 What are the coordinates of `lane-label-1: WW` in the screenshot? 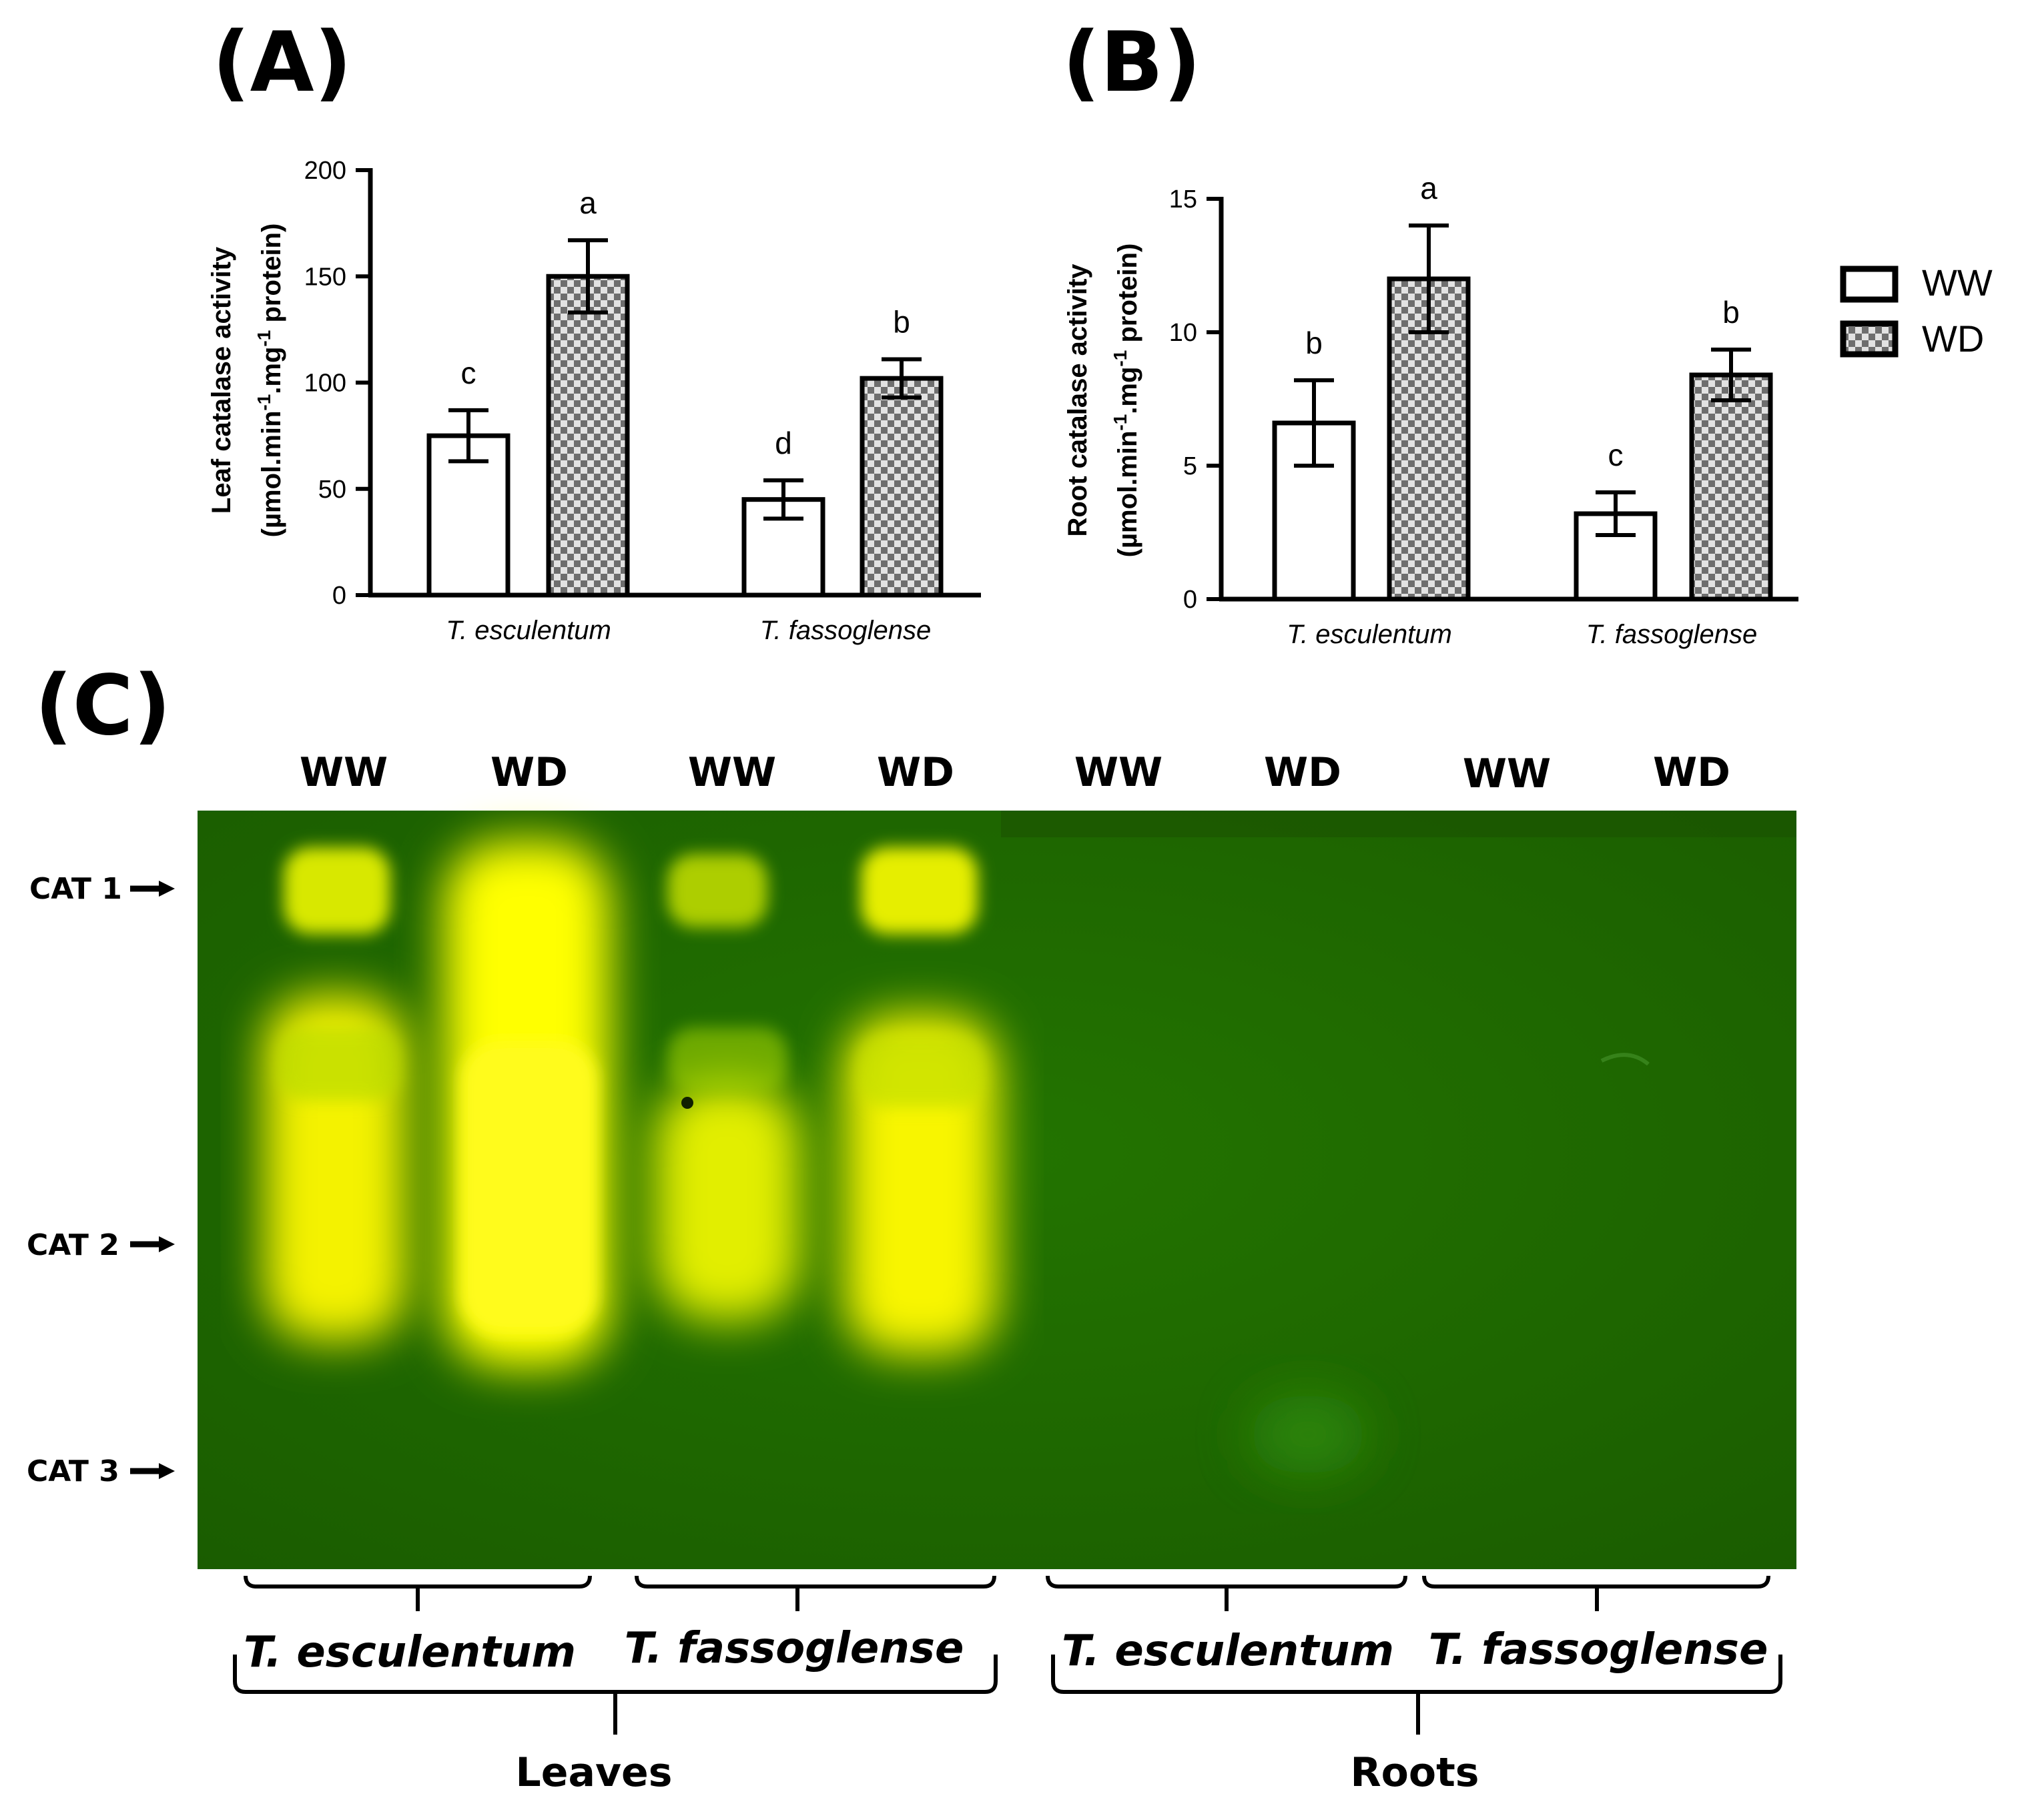 It's located at (344, 772).